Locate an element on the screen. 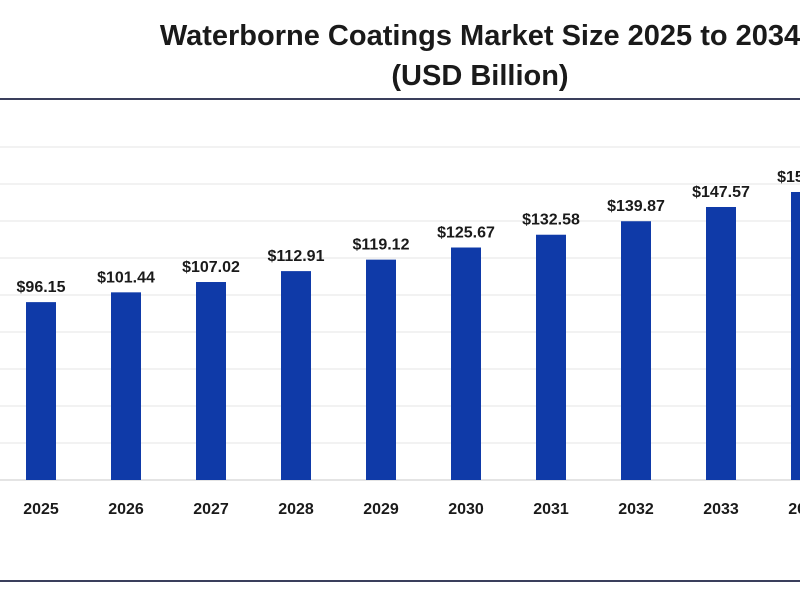 The width and height of the screenshot is (800, 600). bar-2026 is located at coordinates (126, 386).